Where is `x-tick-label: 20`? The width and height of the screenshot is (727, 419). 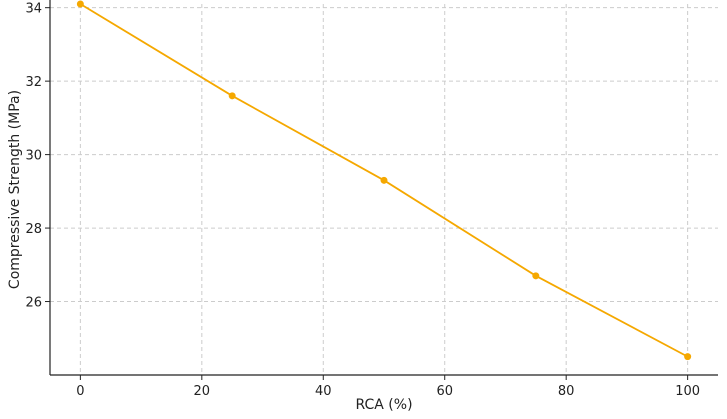 x-tick-label: 20 is located at coordinates (202, 391).